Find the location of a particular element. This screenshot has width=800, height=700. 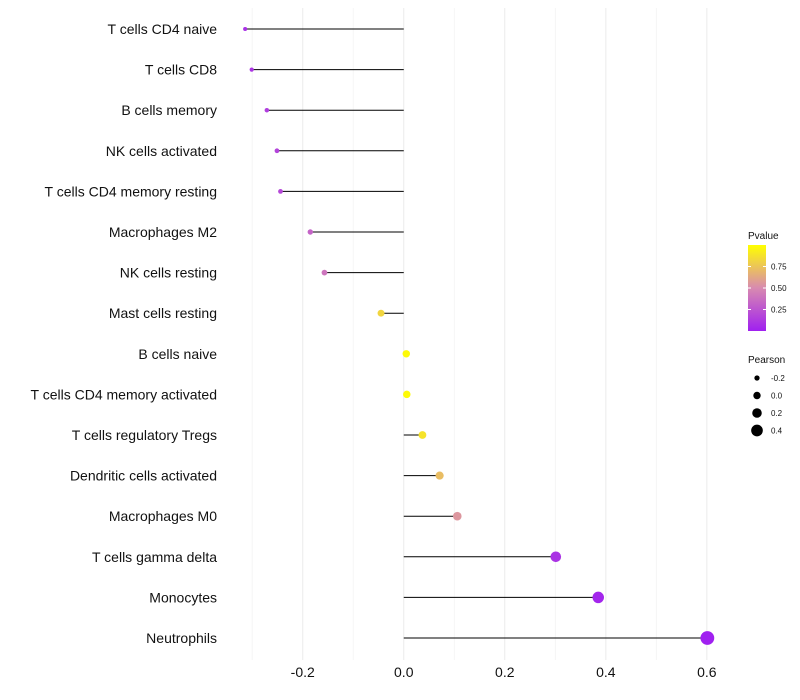

category-label: T cells regulatory Tregs is located at coordinates (144, 435).